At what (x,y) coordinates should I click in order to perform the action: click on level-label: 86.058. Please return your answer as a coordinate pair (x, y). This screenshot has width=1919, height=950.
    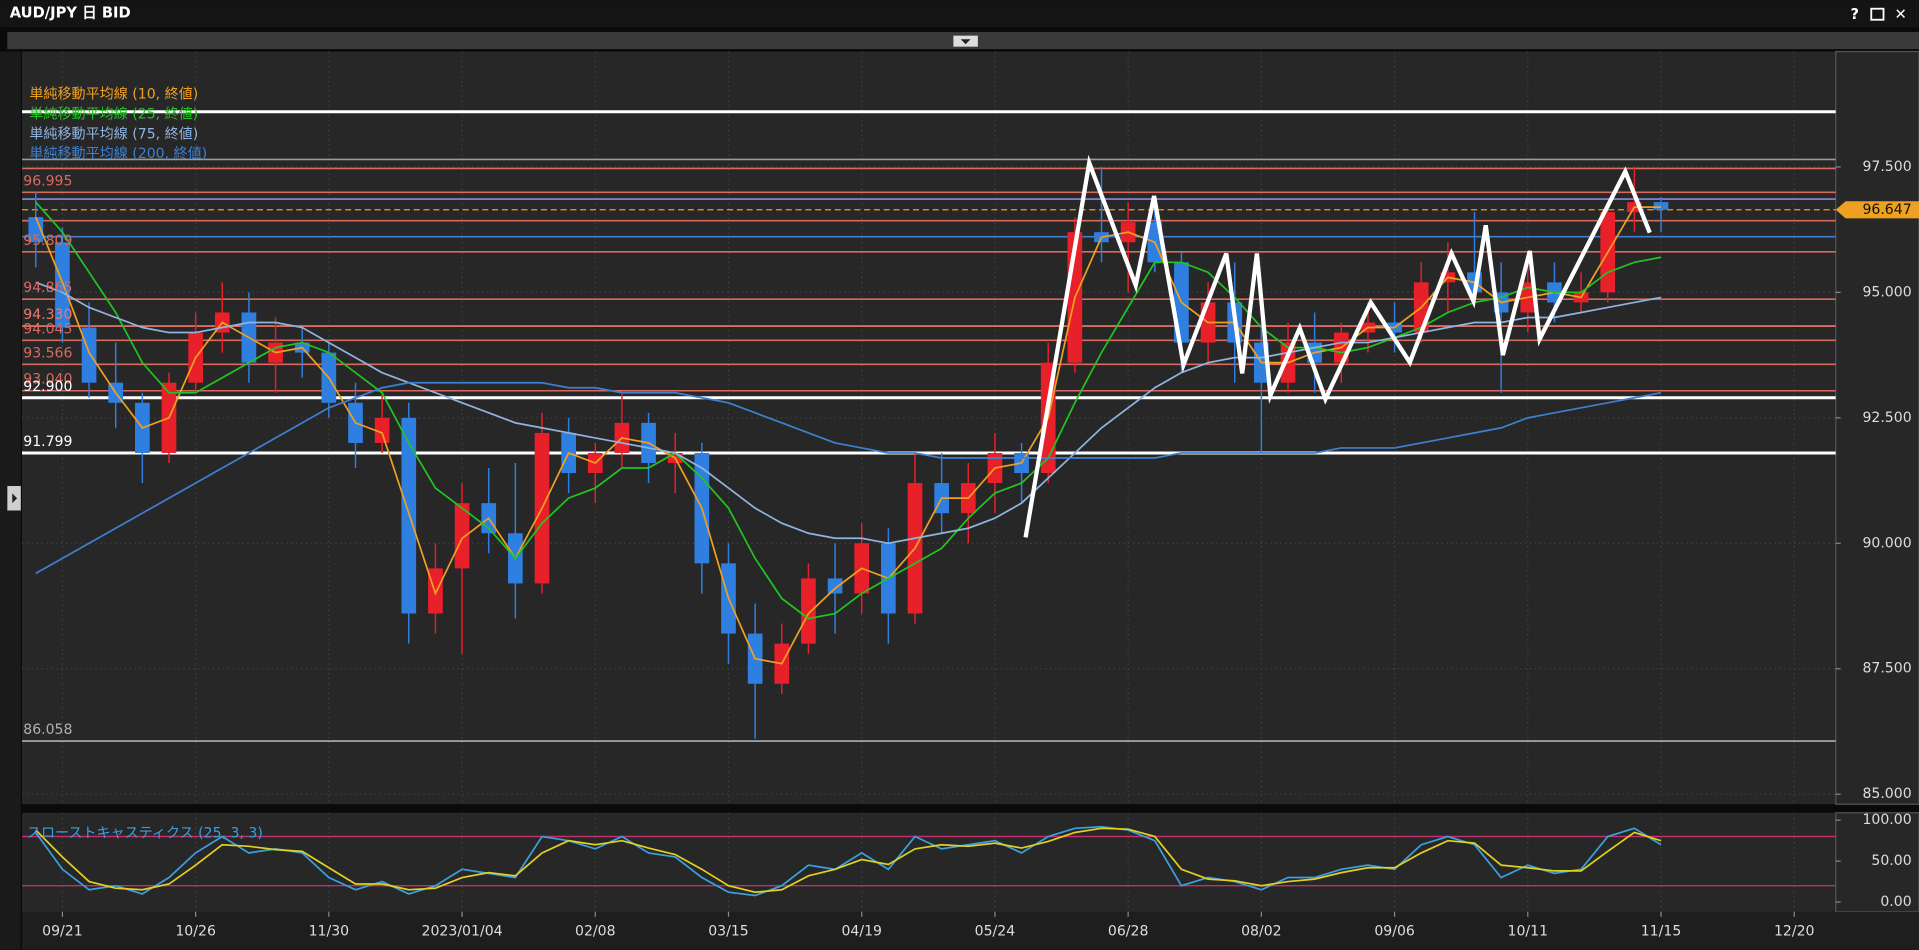
    Looking at the image, I should click on (47, 730).